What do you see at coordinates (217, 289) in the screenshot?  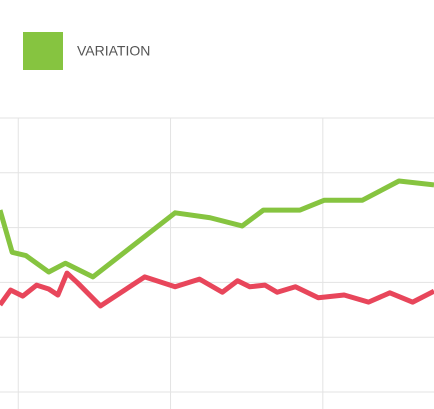 I see `line-series` at bounding box center [217, 289].